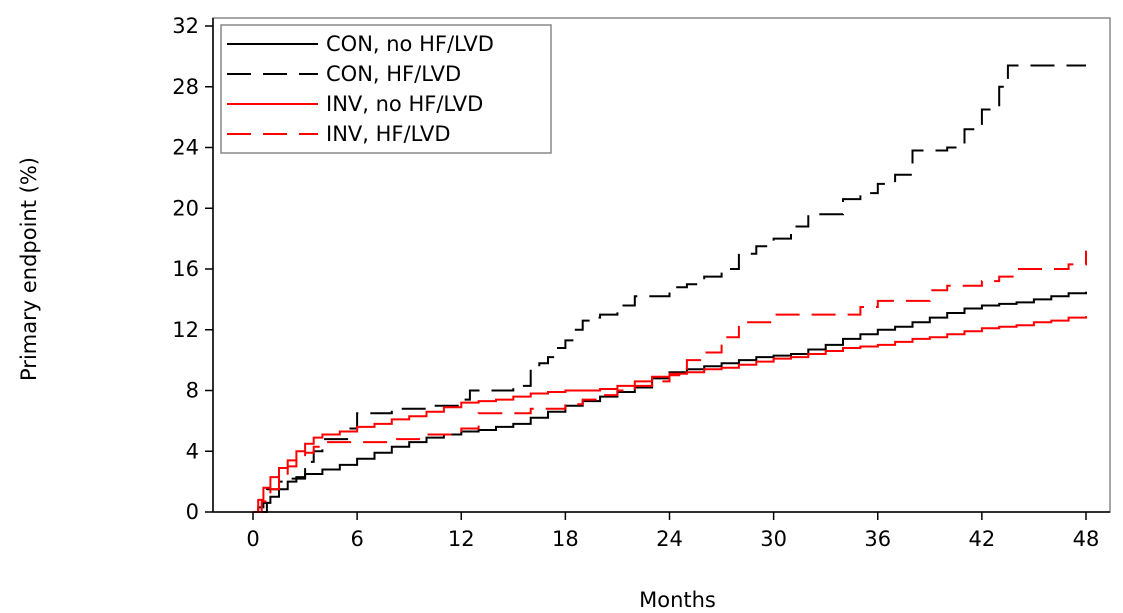 The height and width of the screenshot is (613, 1123). Describe the element at coordinates (410, 44) in the screenshot. I see `legend-label: CON, no HF/LVD` at that location.